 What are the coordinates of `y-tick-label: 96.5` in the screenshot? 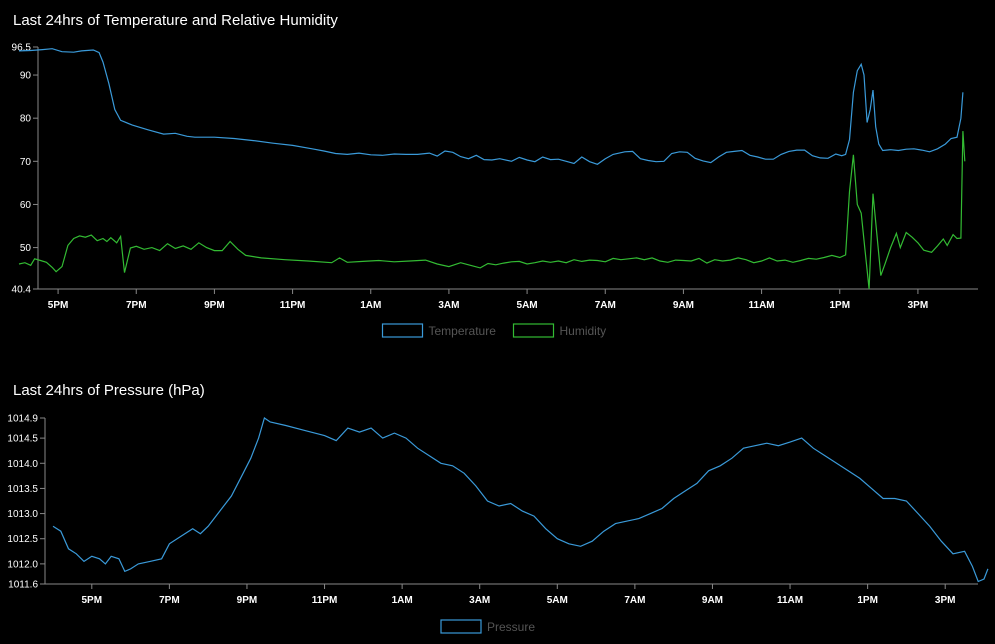 It's located at (22, 48).